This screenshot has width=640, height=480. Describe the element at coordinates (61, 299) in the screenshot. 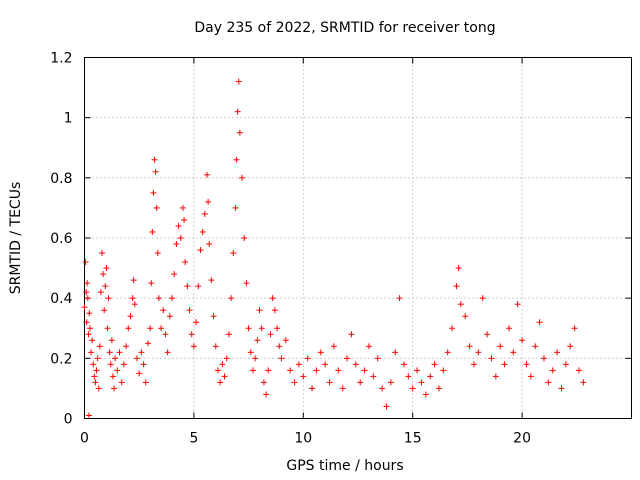

I see `y-tick-label: 0.4` at that location.